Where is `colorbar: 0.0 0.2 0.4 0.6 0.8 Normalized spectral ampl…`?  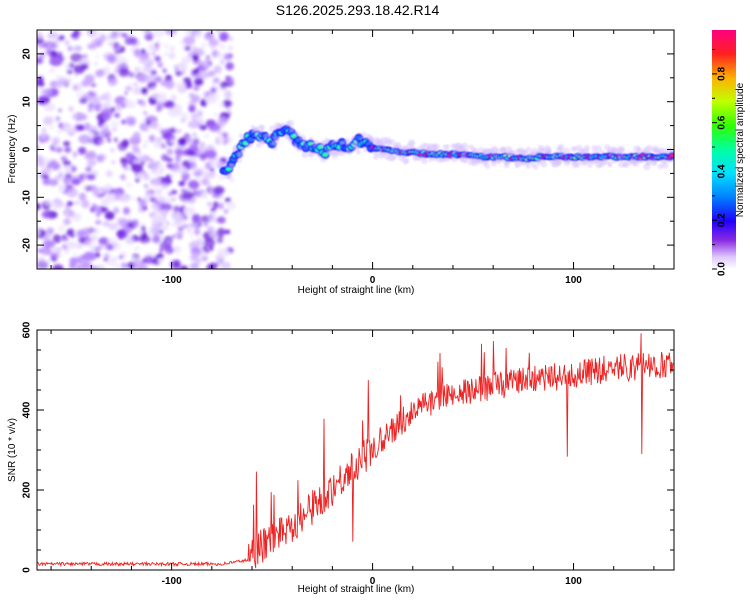
colorbar: 0.0 0.2 0.4 0.6 0.8 Normalized spectral ampl… is located at coordinates (729, 153).